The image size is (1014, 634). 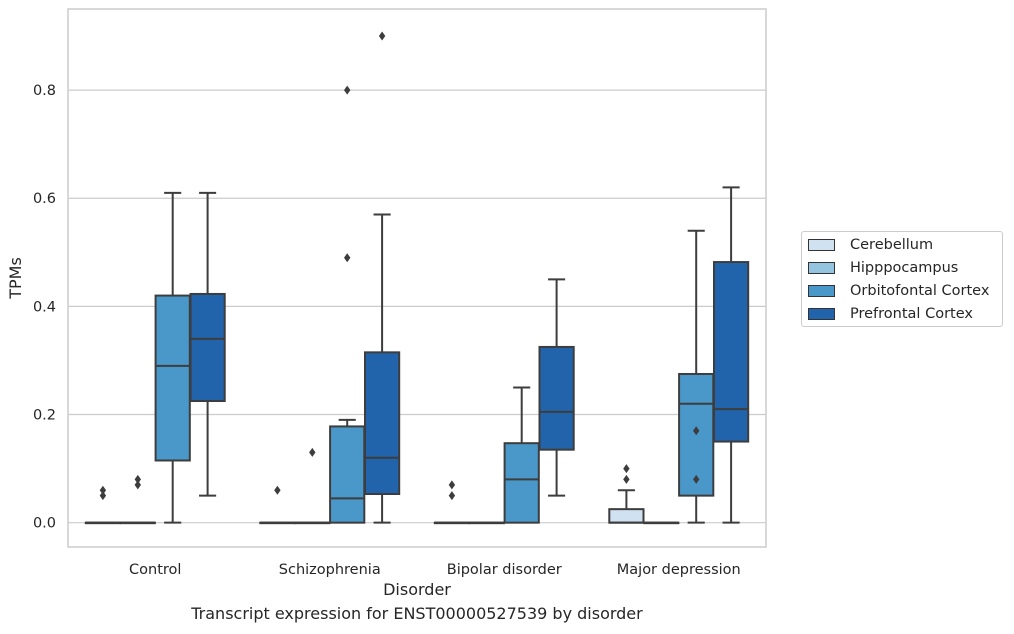 I want to click on legend-swatch-orbitofrontal, so click(x=821, y=291).